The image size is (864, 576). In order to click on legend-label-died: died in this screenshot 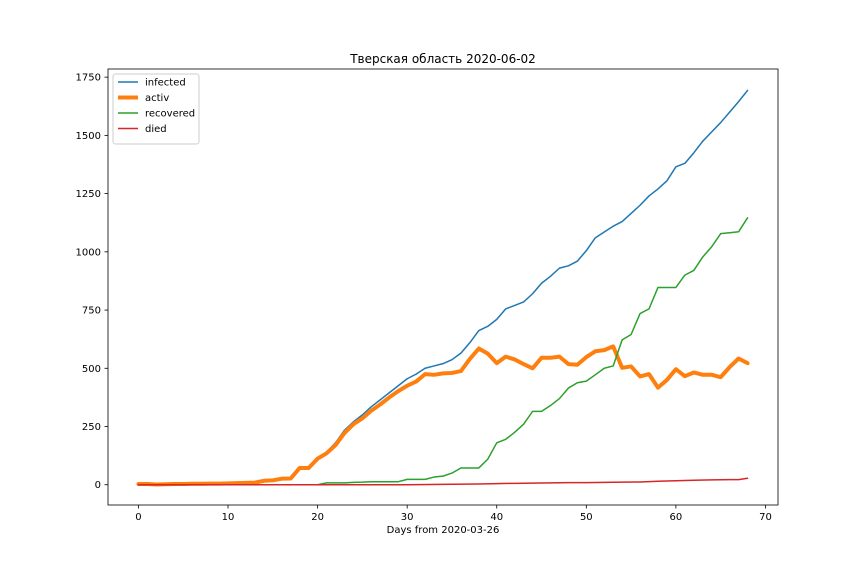, I will do `click(156, 129)`.